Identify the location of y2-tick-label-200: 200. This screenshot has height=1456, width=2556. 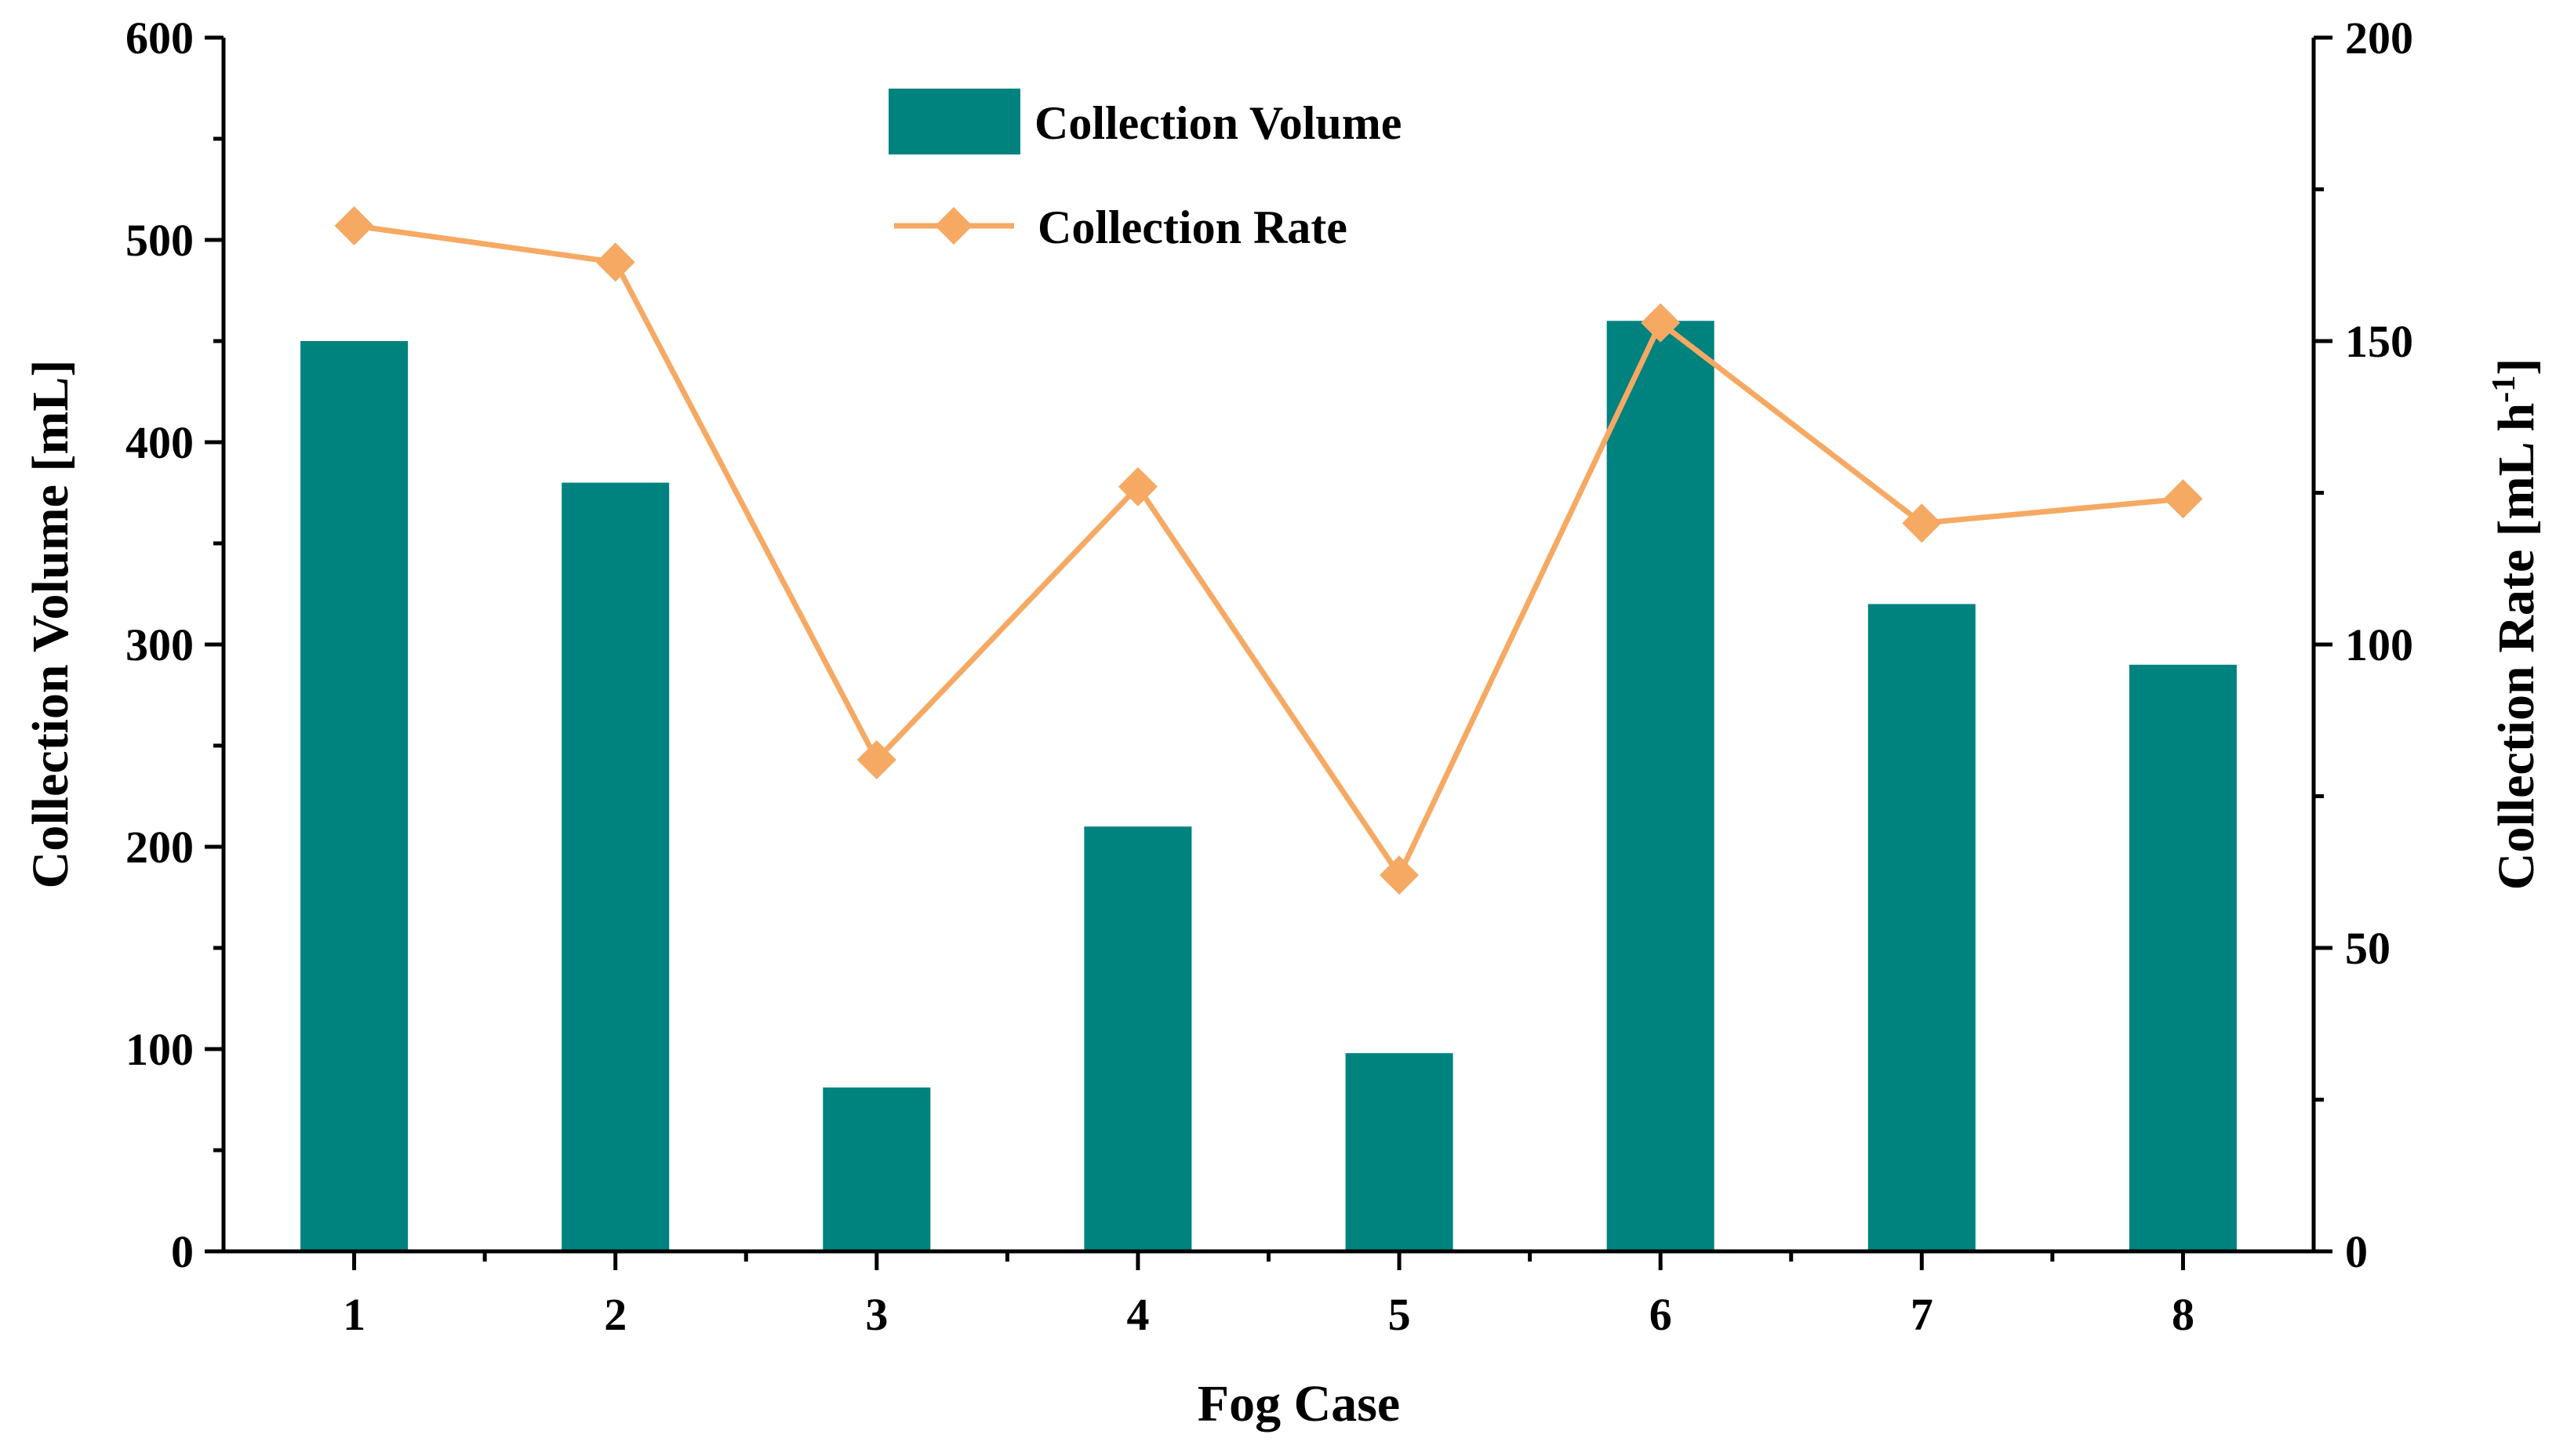
(2379, 38).